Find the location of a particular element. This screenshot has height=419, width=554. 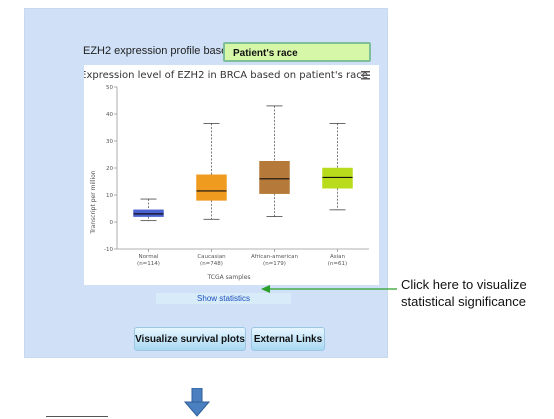

x-tick-count: (n=114) is located at coordinates (148, 264).